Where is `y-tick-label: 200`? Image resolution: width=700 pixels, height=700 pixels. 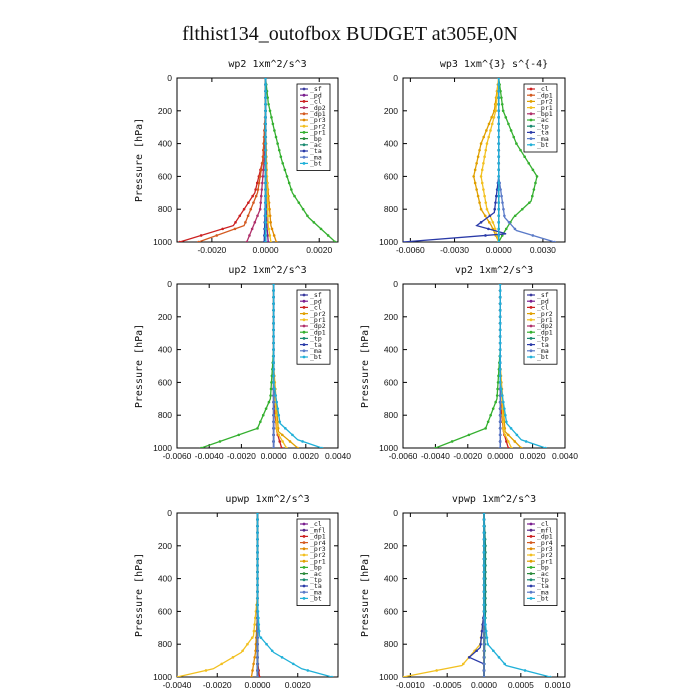
y-tick-label: 200 is located at coordinates (391, 546).